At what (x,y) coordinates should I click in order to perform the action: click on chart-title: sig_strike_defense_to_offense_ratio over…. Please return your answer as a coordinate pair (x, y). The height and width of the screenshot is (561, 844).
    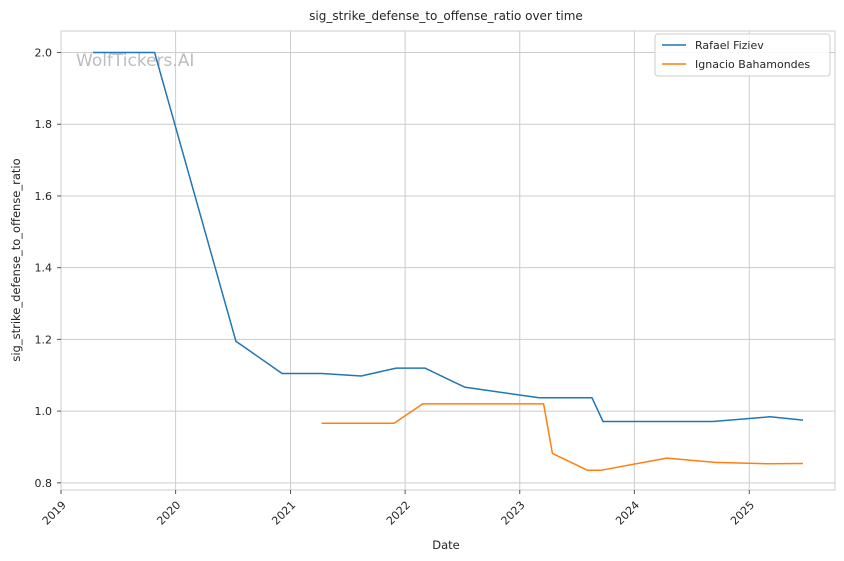
    Looking at the image, I should click on (446, 16).